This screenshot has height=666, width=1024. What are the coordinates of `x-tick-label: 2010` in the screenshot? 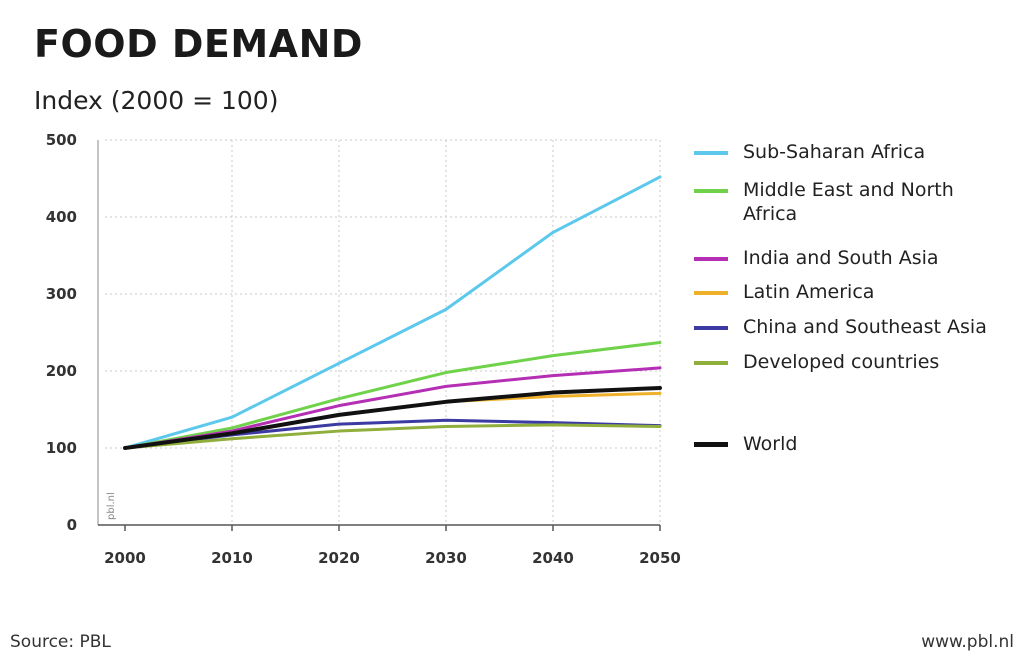 It's located at (232, 558).